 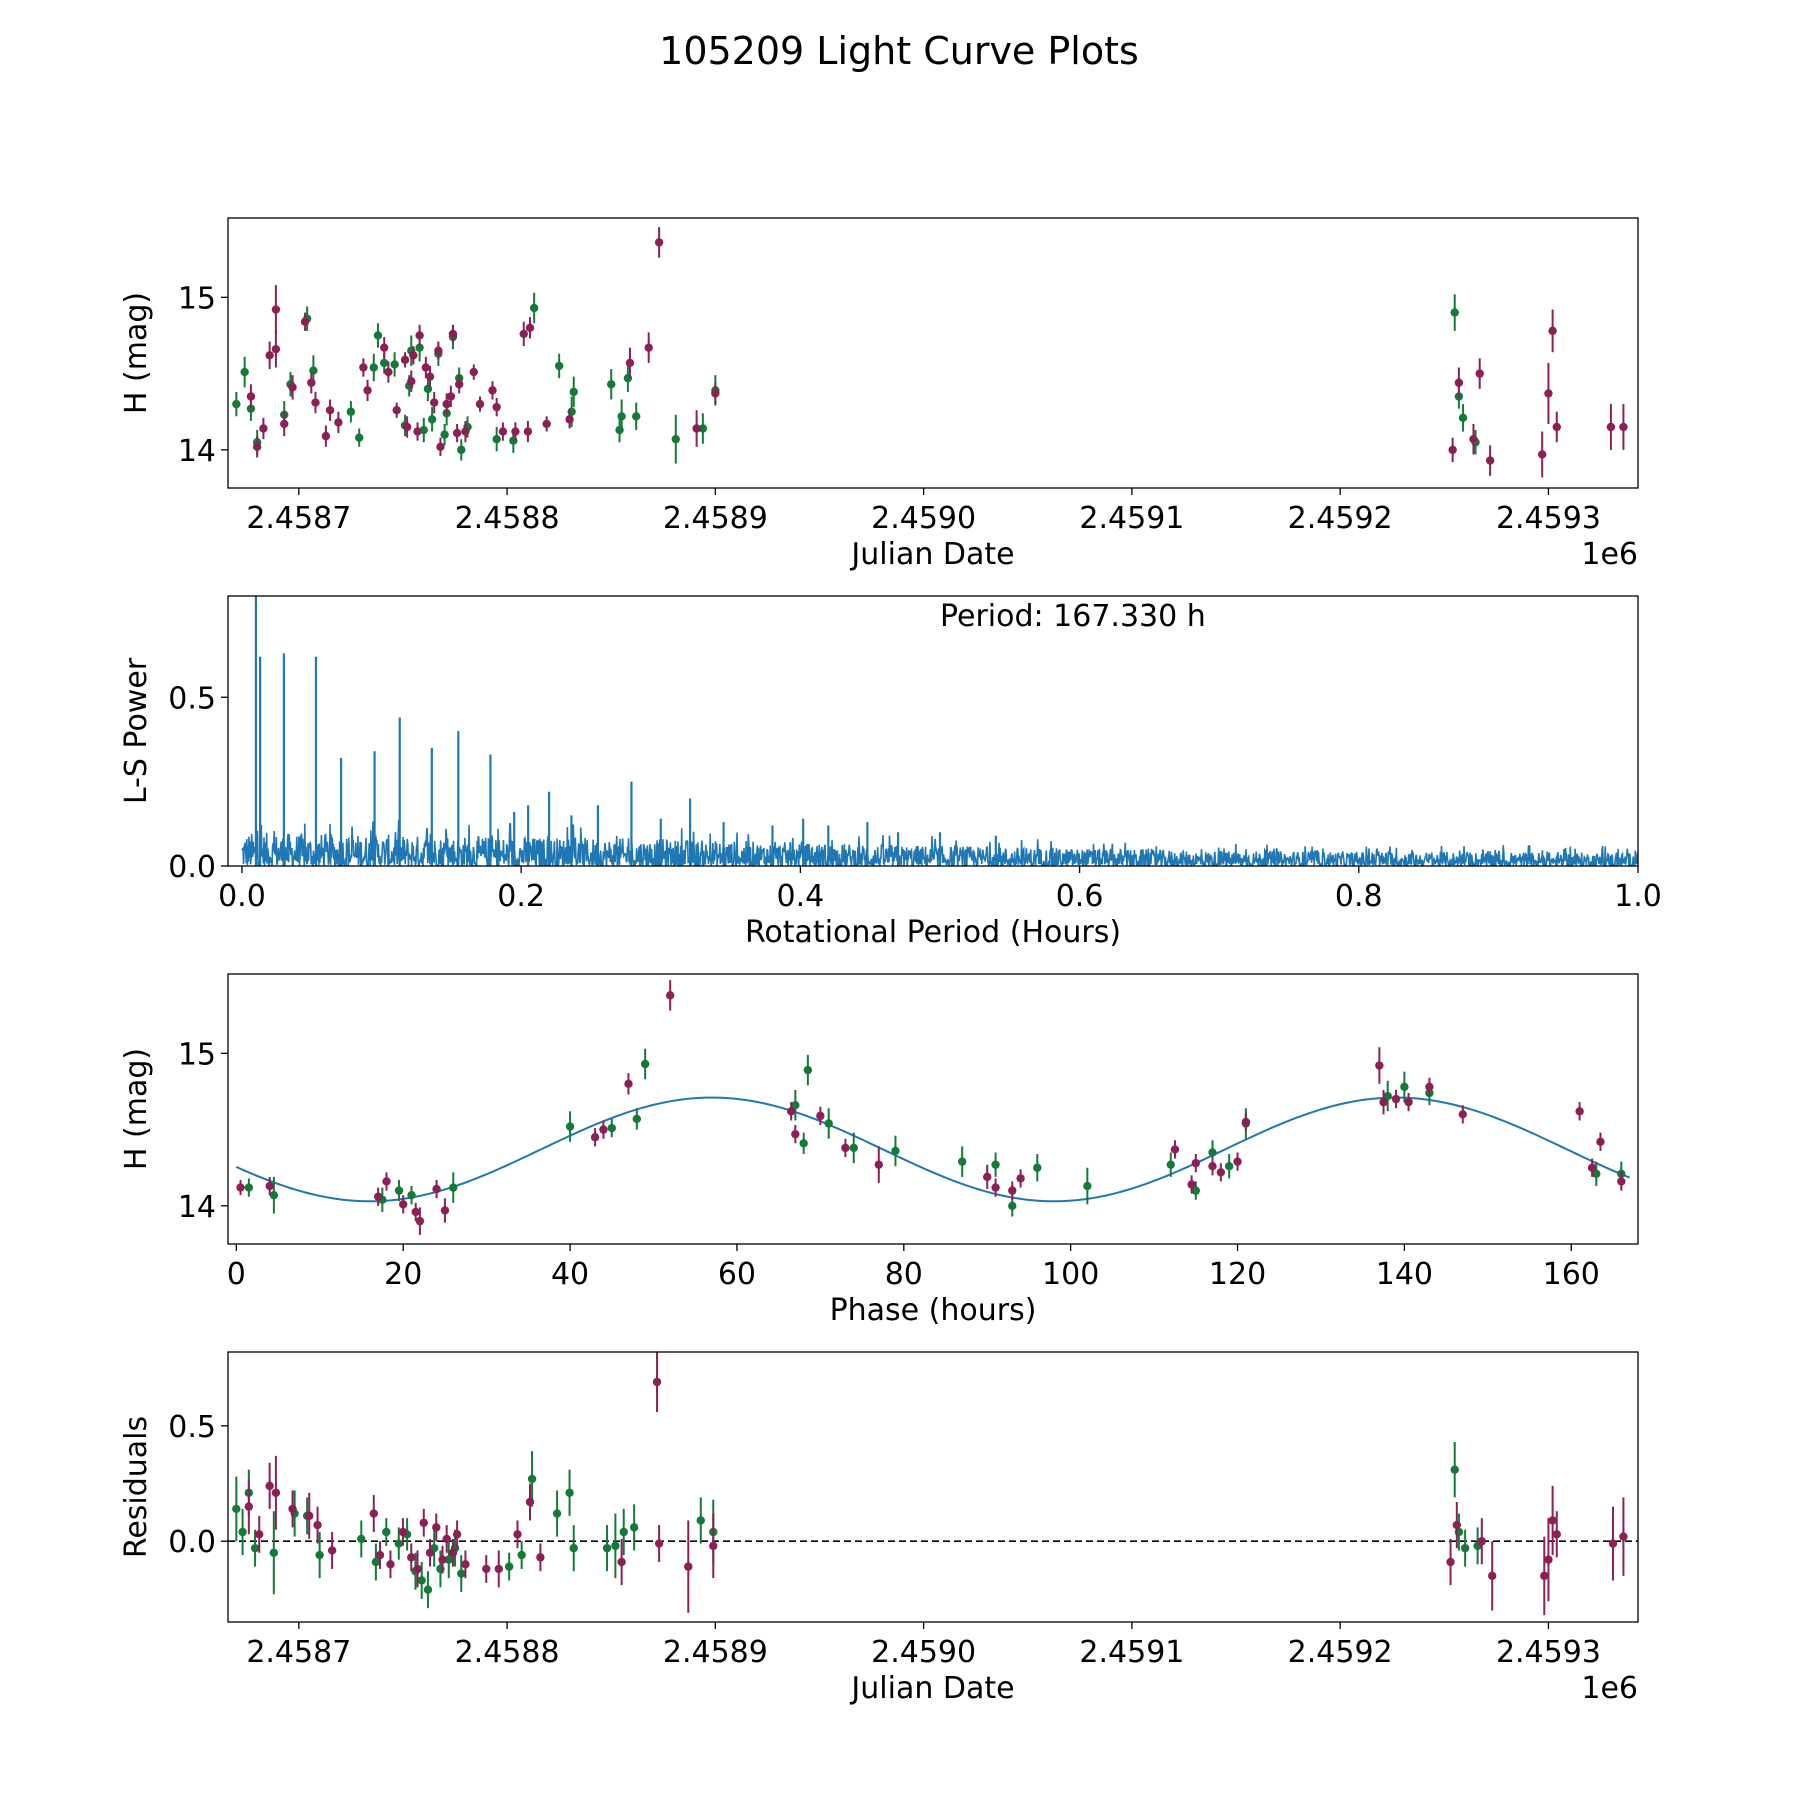 I want to click on x-tick-label: 2.4592, so click(x=1340, y=518).